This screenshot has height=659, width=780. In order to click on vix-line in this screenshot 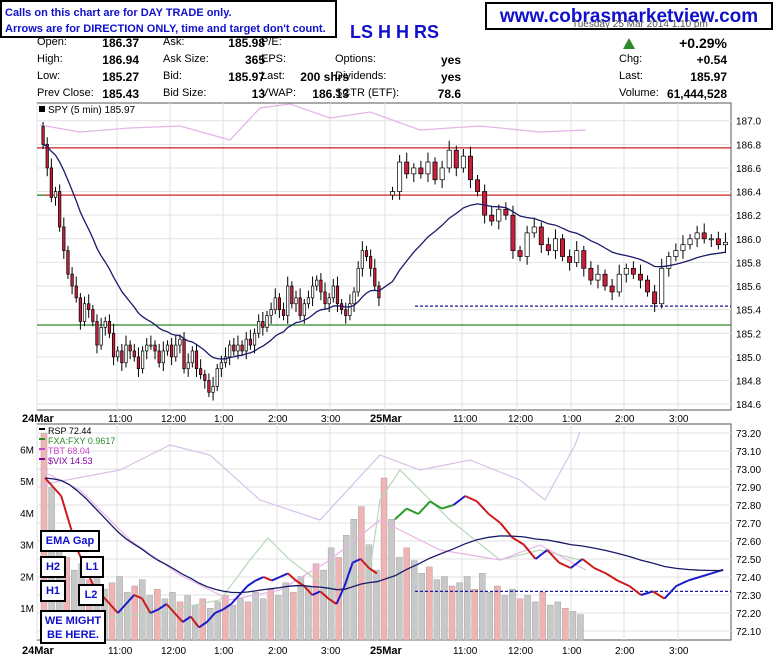, I will do `click(310, 476)`.